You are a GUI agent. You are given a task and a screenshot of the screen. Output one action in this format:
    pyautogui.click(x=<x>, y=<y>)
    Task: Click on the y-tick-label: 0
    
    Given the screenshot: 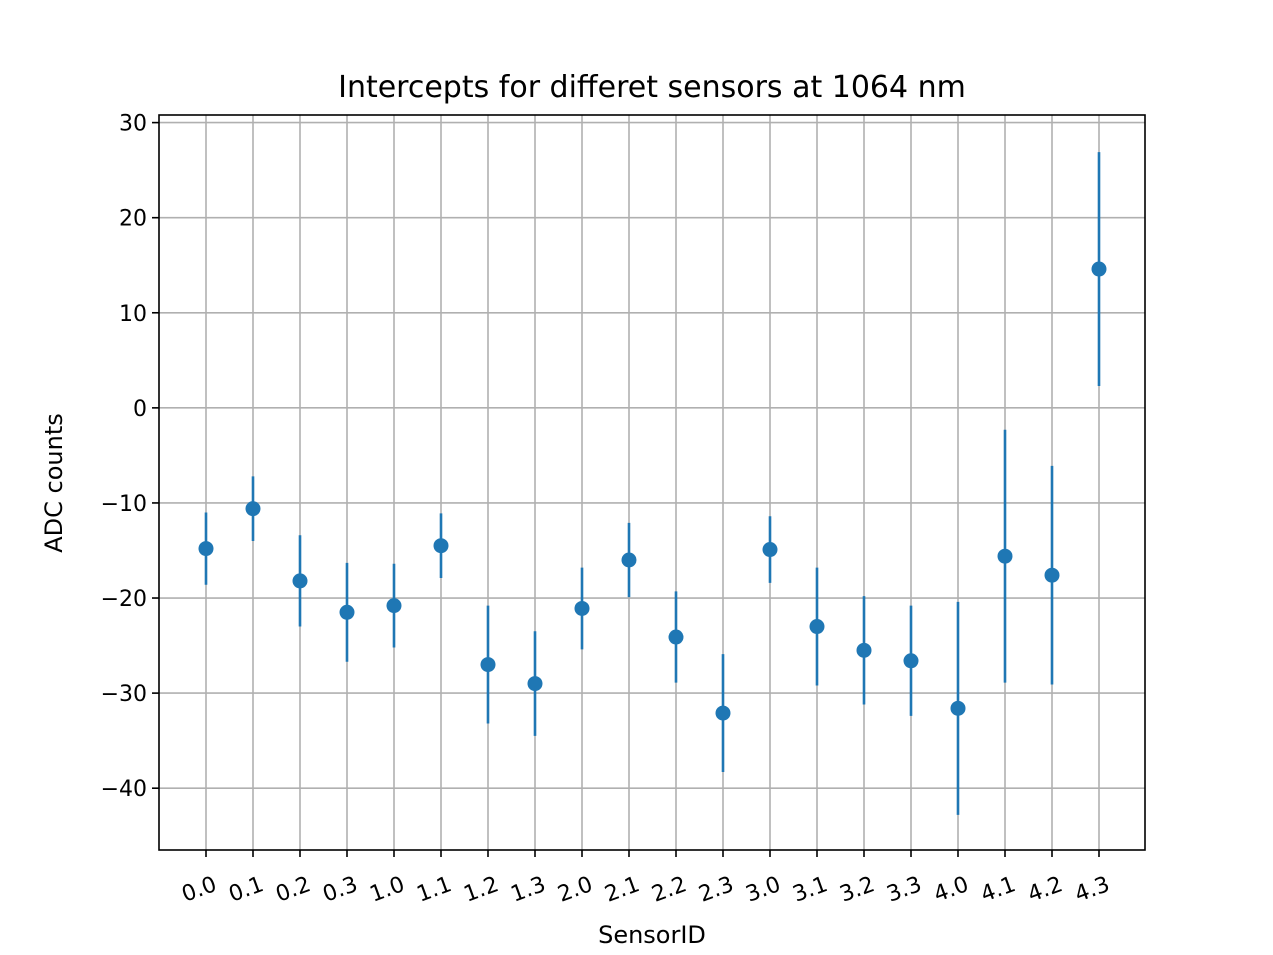 What is the action you would take?
    pyautogui.click(x=140, y=409)
    